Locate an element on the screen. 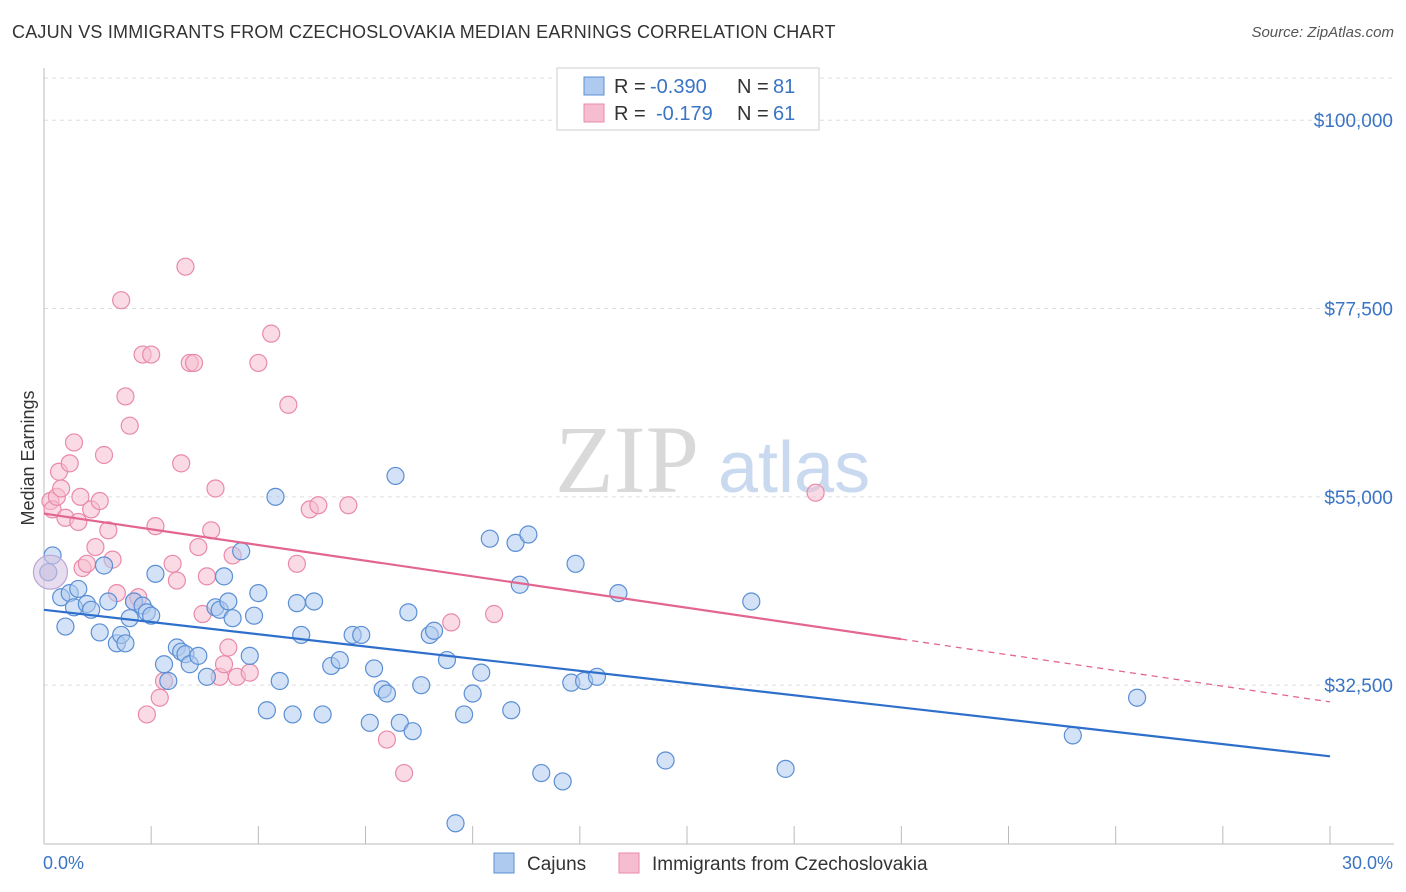 Image resolution: width=1406 pixels, height=892 pixels. x-tick-label-max: 30.0% is located at coordinates (1367, 863).